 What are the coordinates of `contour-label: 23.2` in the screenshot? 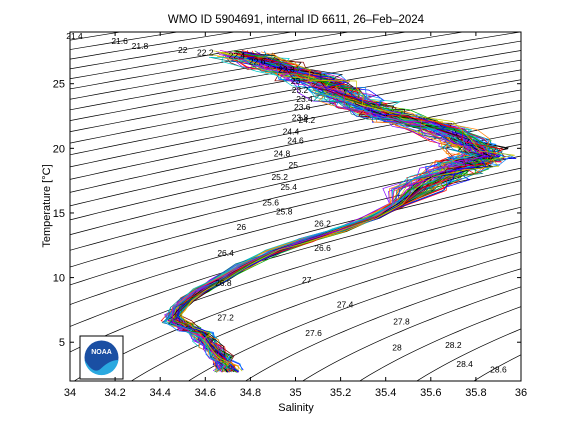 It's located at (300, 90).